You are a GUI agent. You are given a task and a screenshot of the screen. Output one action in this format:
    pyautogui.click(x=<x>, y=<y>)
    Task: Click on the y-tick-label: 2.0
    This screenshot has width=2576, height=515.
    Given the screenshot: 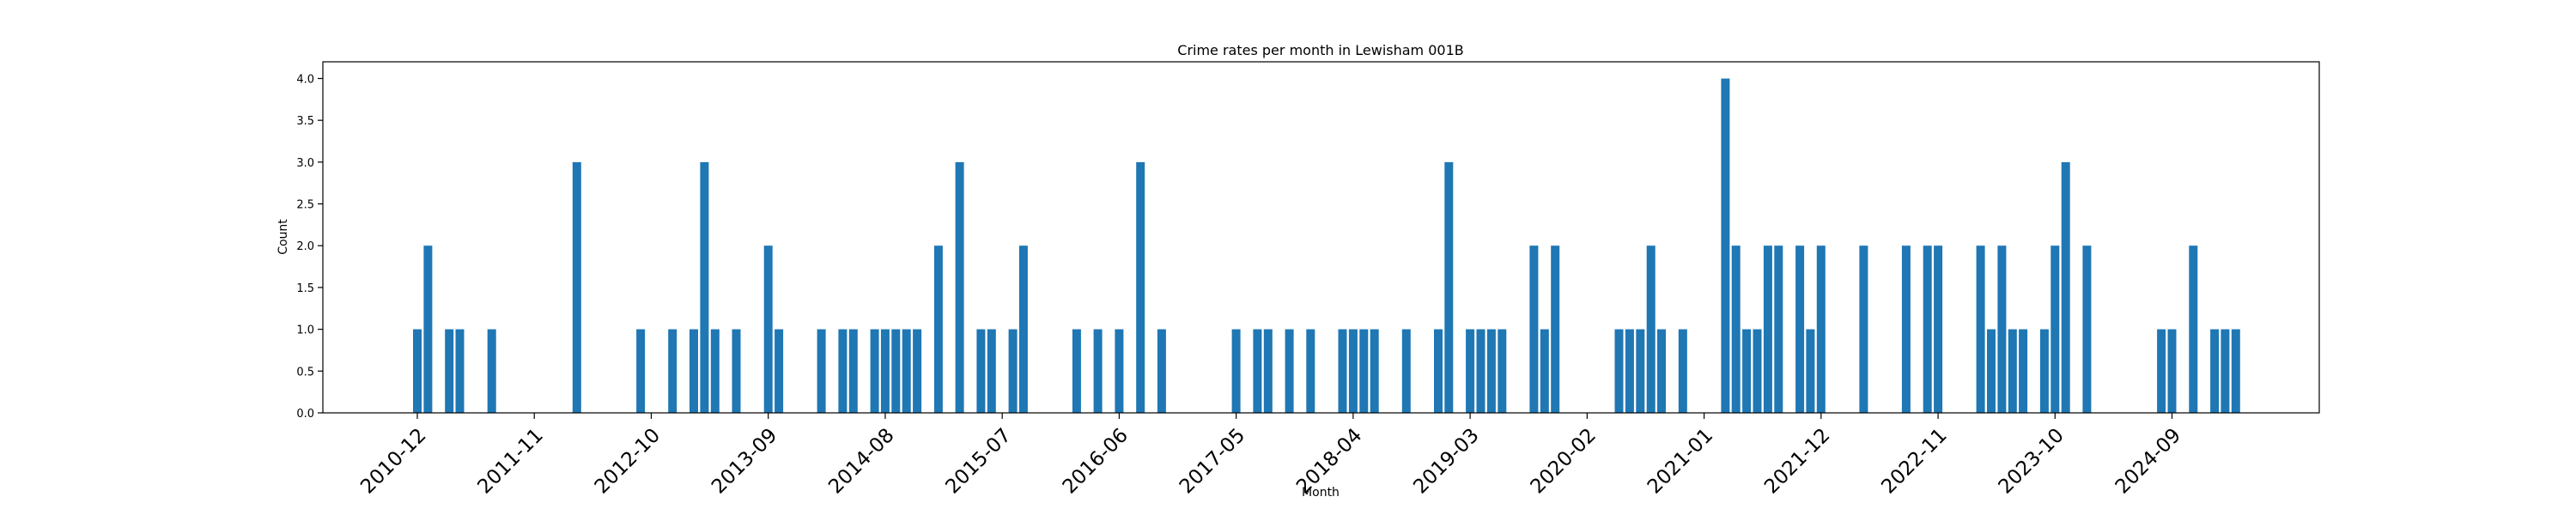 What is the action you would take?
    pyautogui.click(x=305, y=246)
    